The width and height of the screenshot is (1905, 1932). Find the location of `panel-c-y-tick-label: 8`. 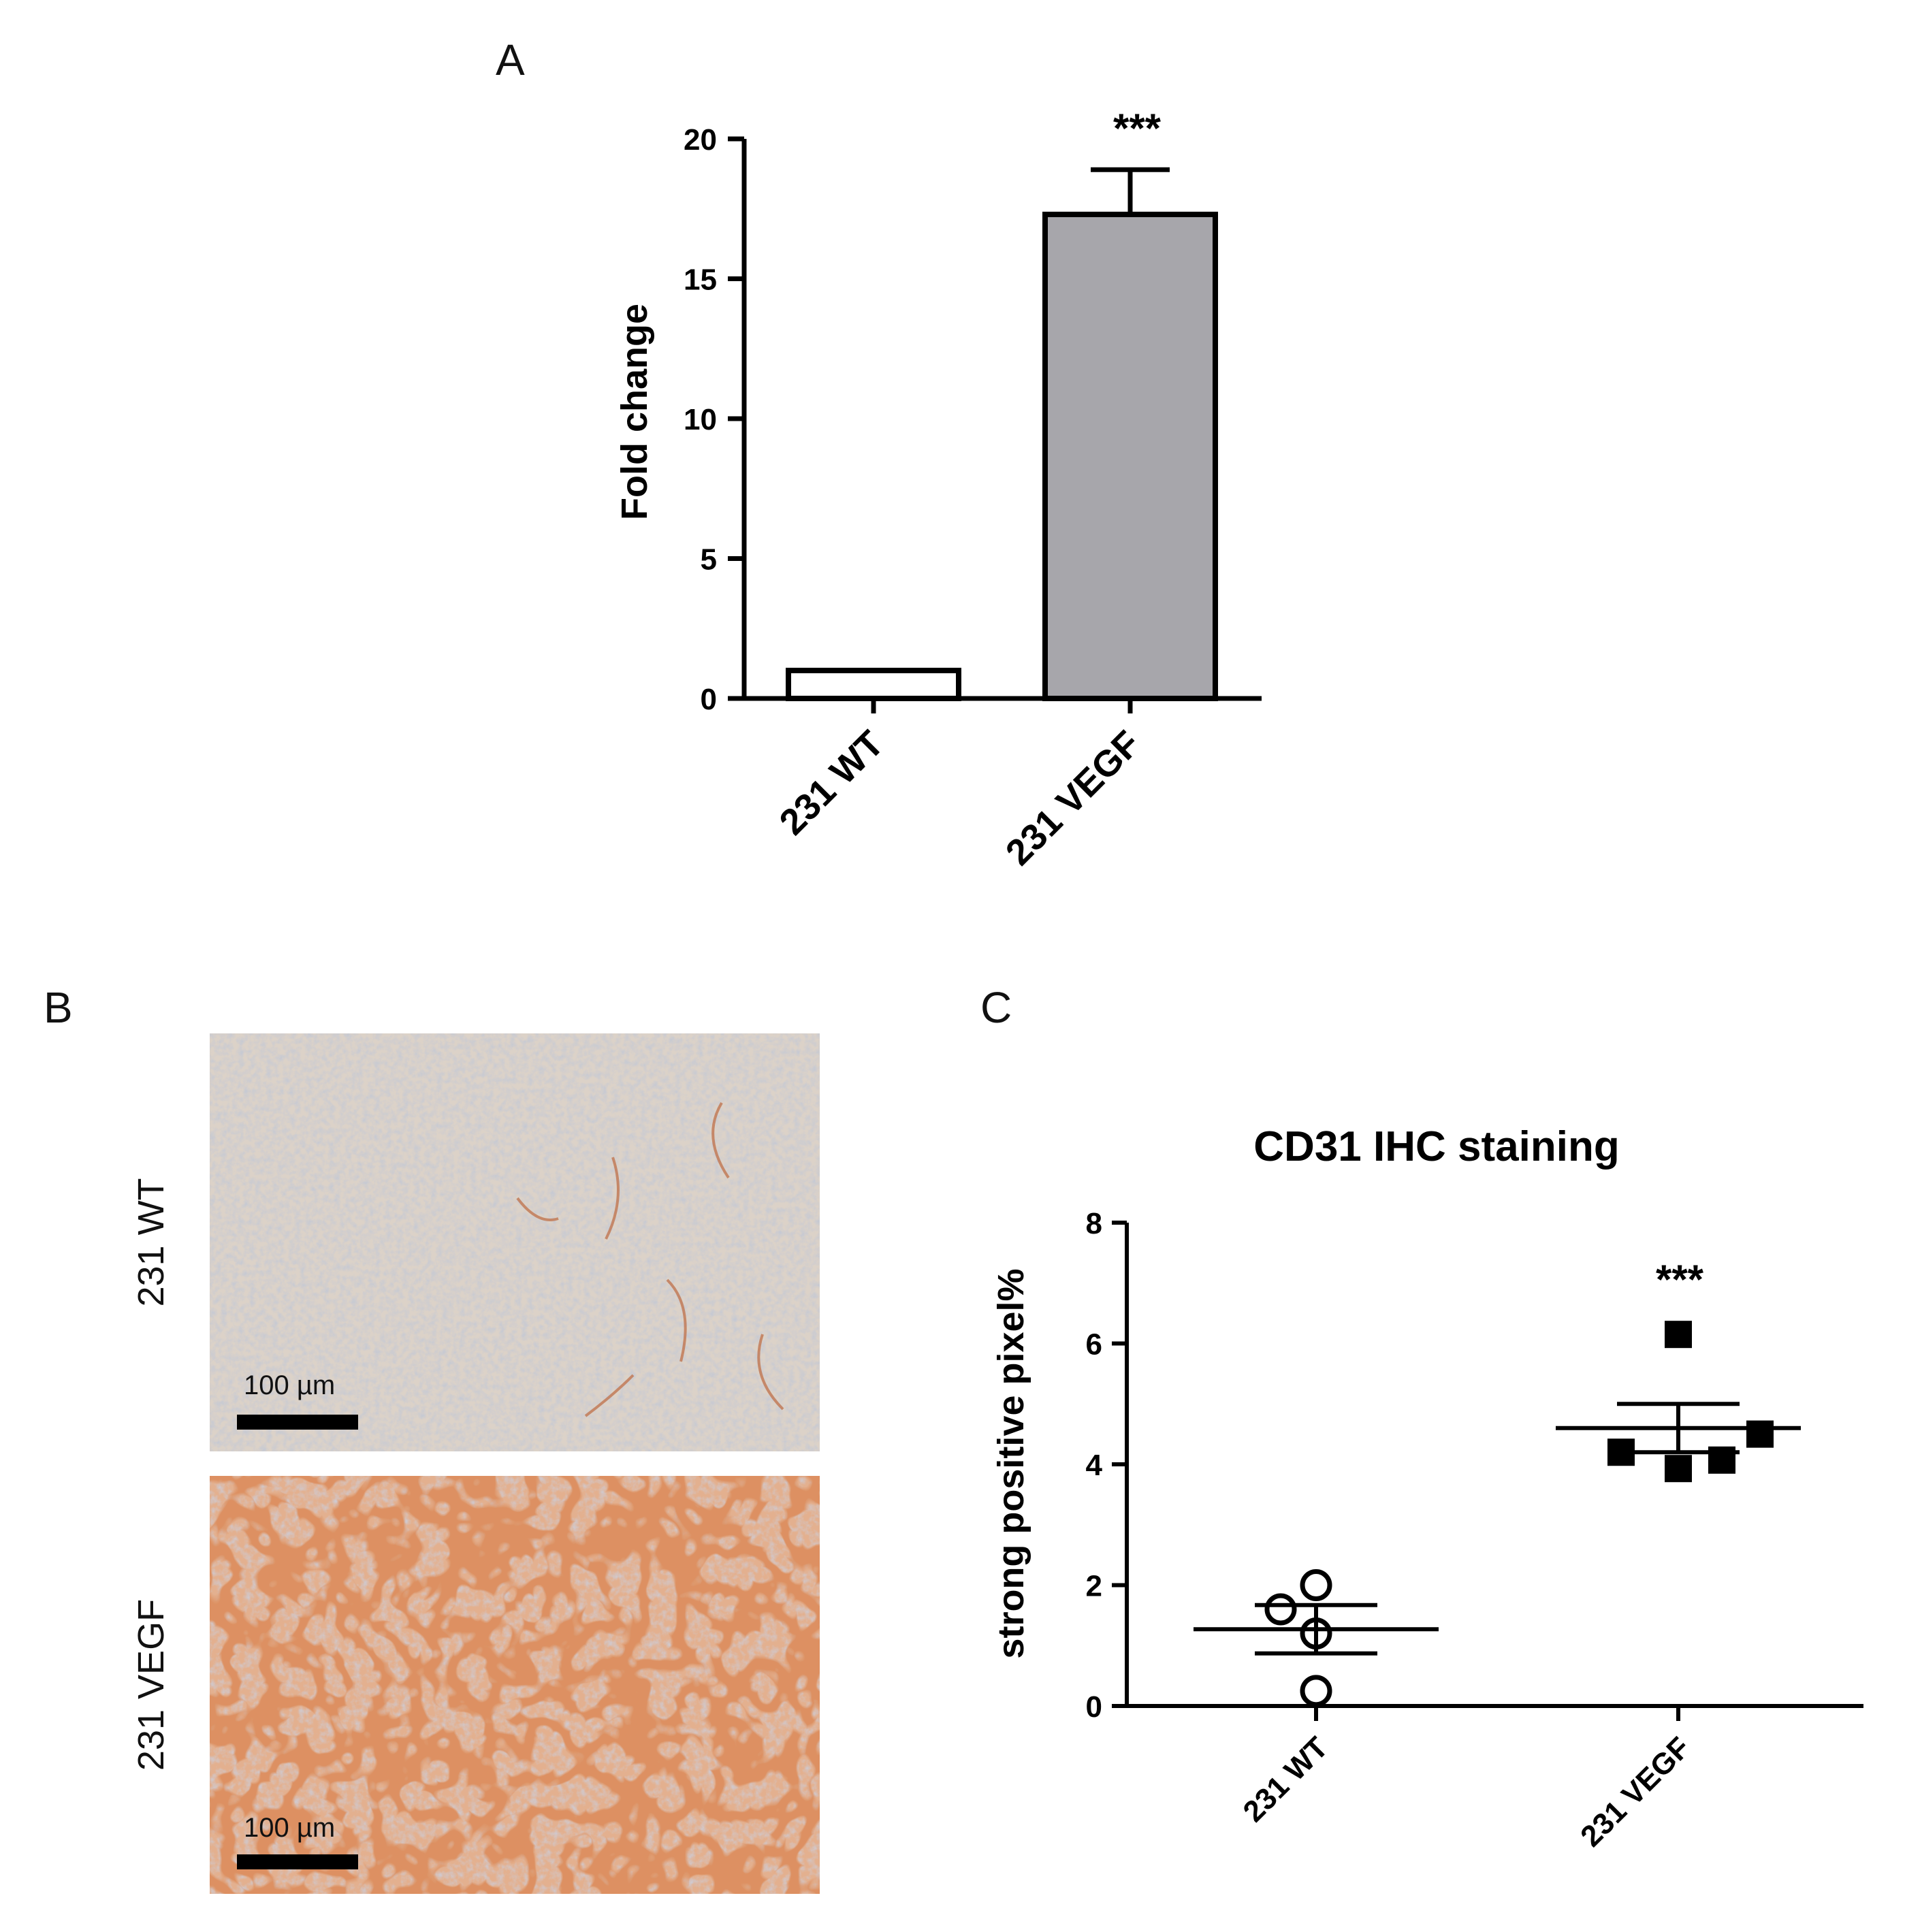

panel-c-y-tick-label: 8 is located at coordinates (1094, 1224).